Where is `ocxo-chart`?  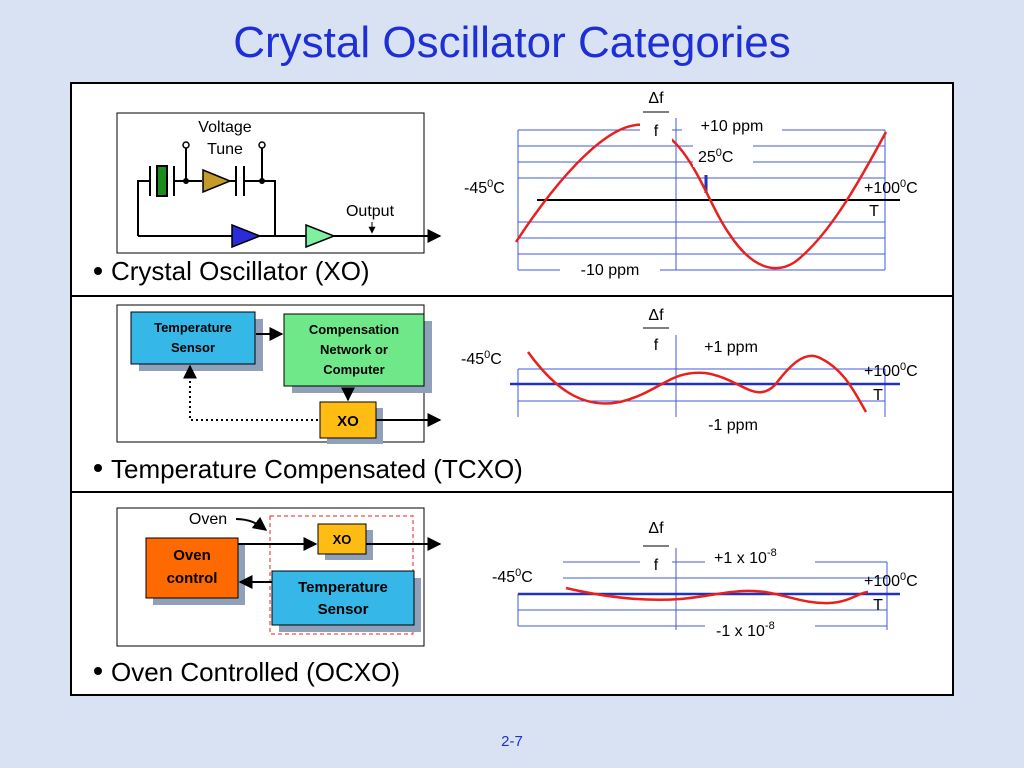 ocxo-chart is located at coordinates (702, 589).